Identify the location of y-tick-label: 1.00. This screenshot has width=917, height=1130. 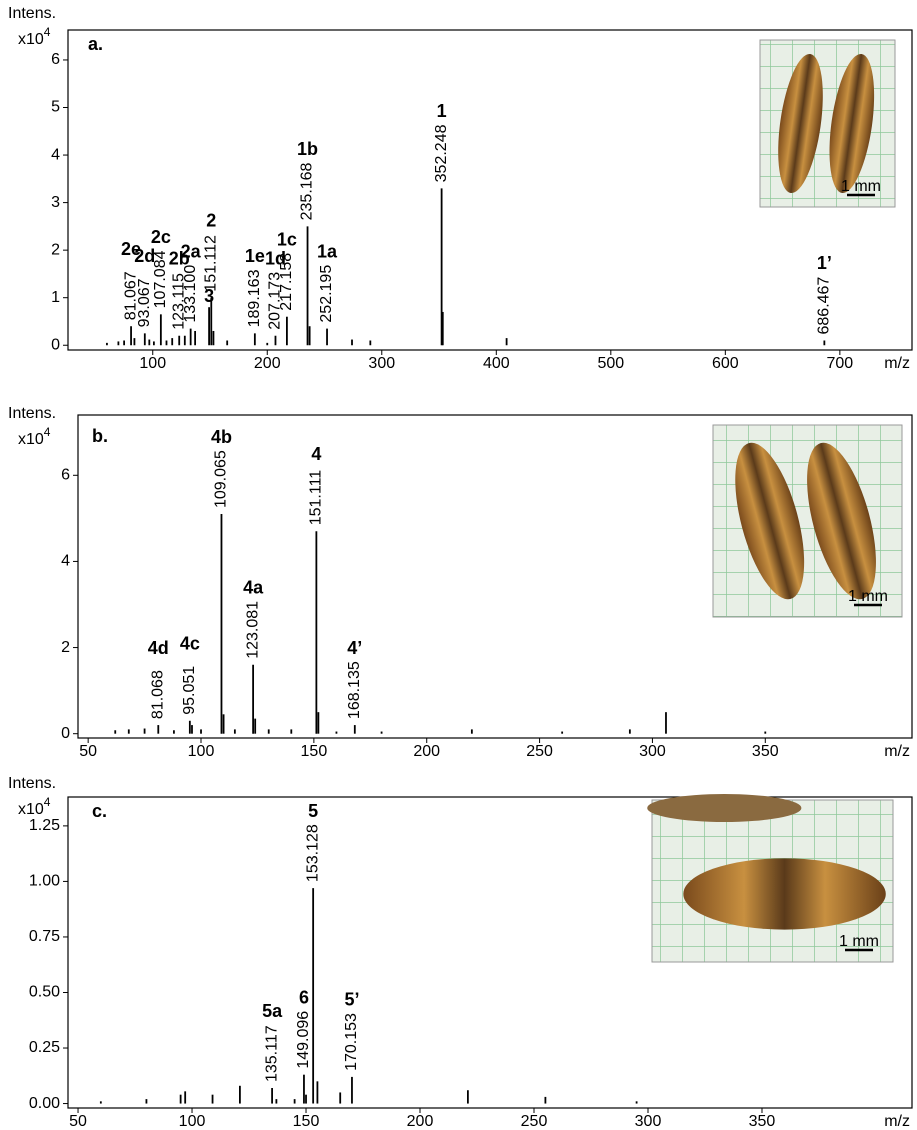
(44, 881).